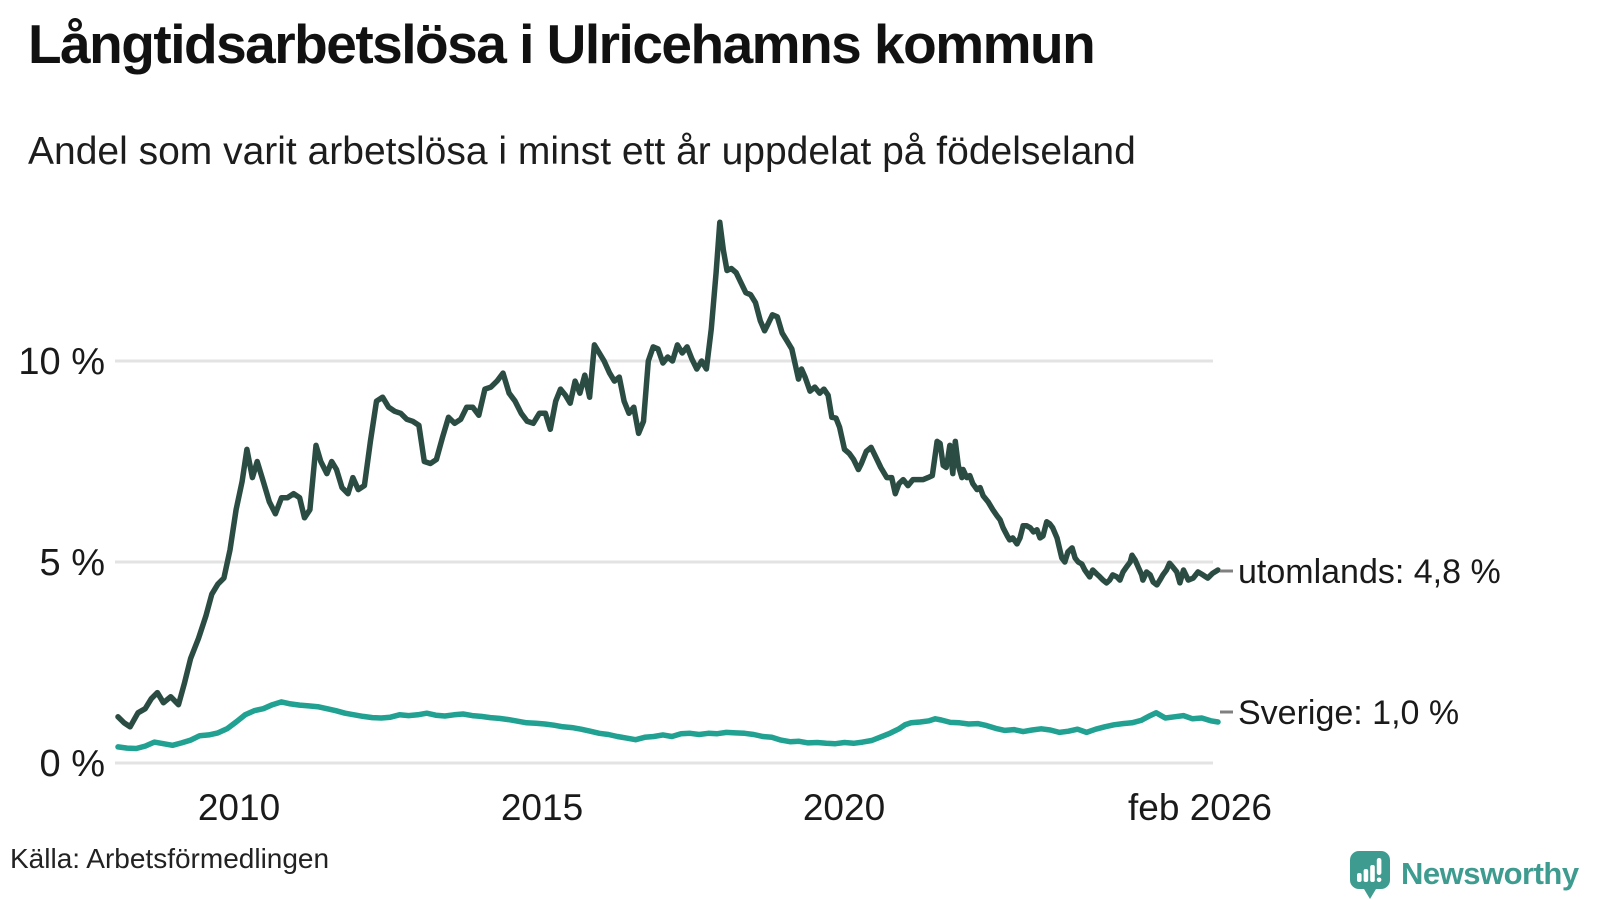  I want to click on y-tick-label: 5 %, so click(72, 563).